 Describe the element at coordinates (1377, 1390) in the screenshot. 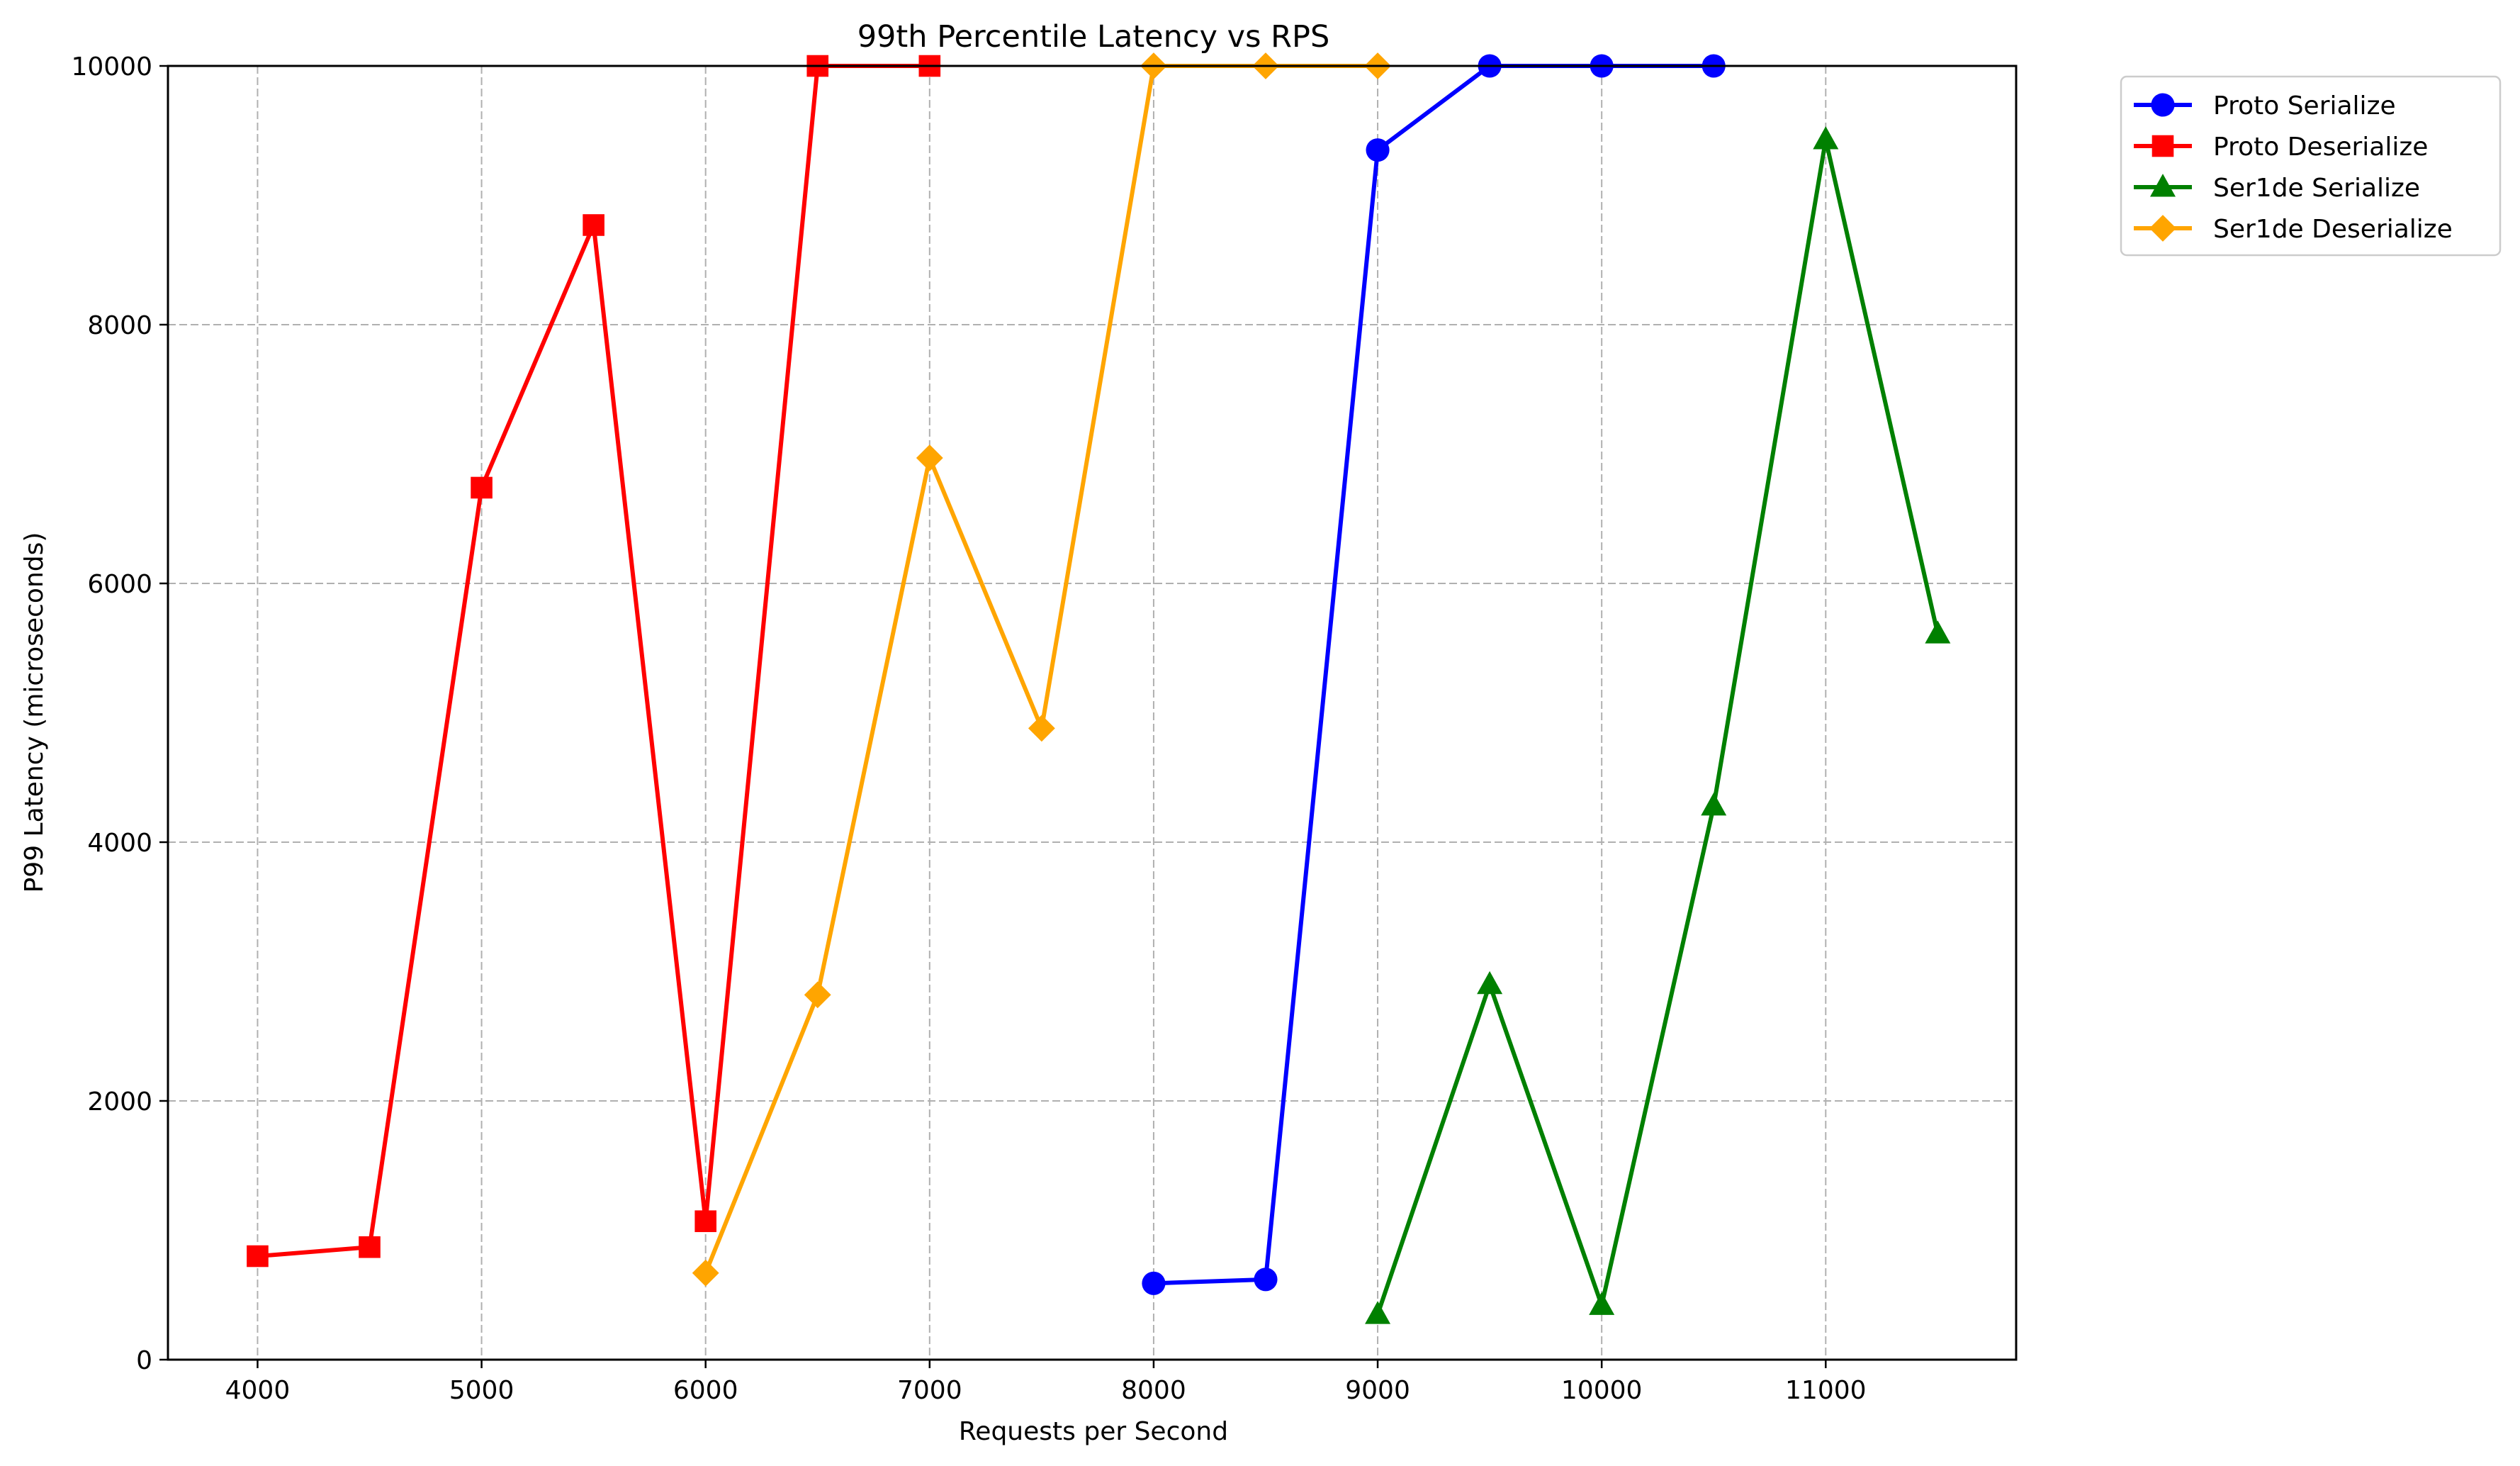

I see `x-tick-label: 9000` at that location.